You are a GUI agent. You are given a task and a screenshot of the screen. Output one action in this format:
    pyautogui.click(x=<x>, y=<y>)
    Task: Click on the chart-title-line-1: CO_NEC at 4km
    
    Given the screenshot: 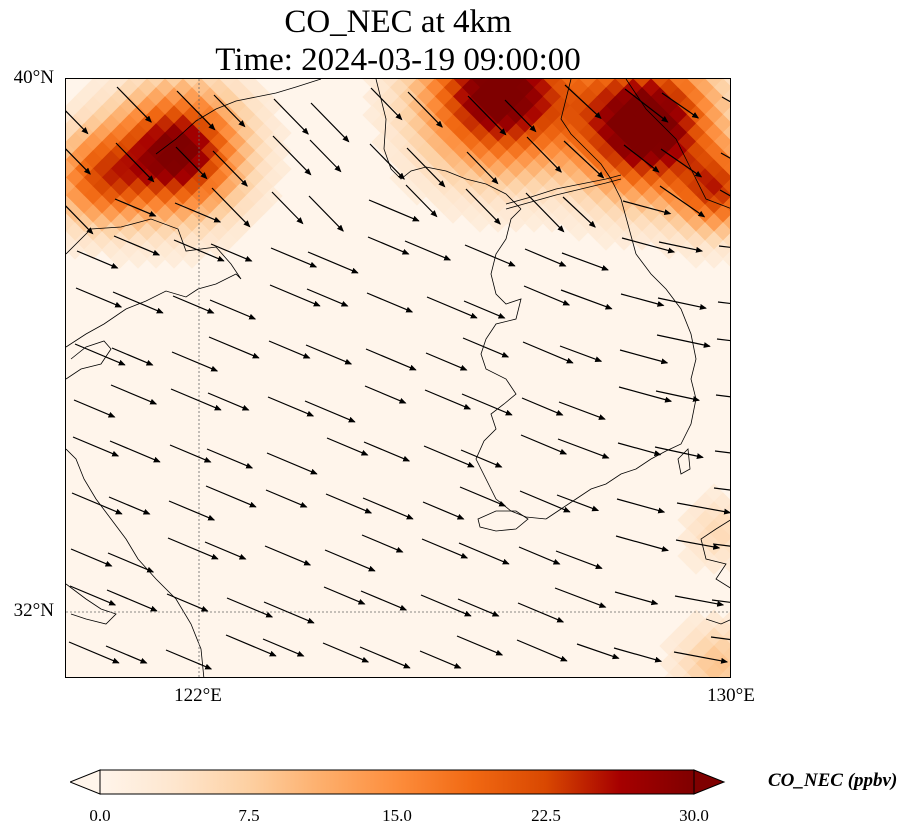 What is the action you would take?
    pyautogui.click(x=398, y=22)
    